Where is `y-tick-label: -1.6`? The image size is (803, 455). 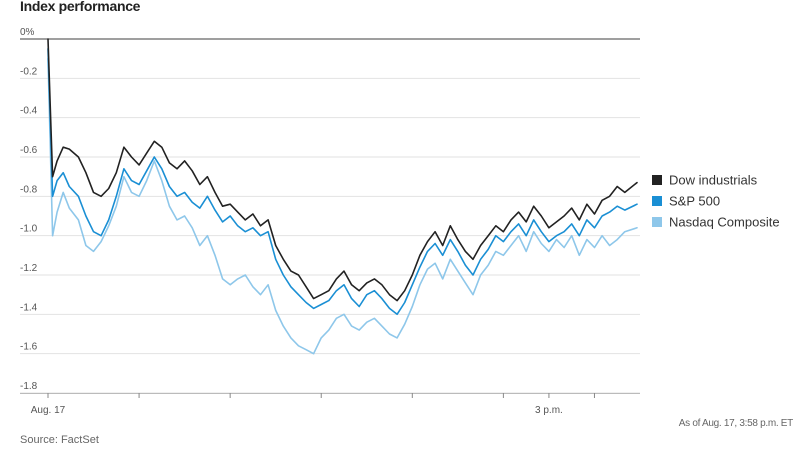 y-tick-label: -1.6 is located at coordinates (29, 347).